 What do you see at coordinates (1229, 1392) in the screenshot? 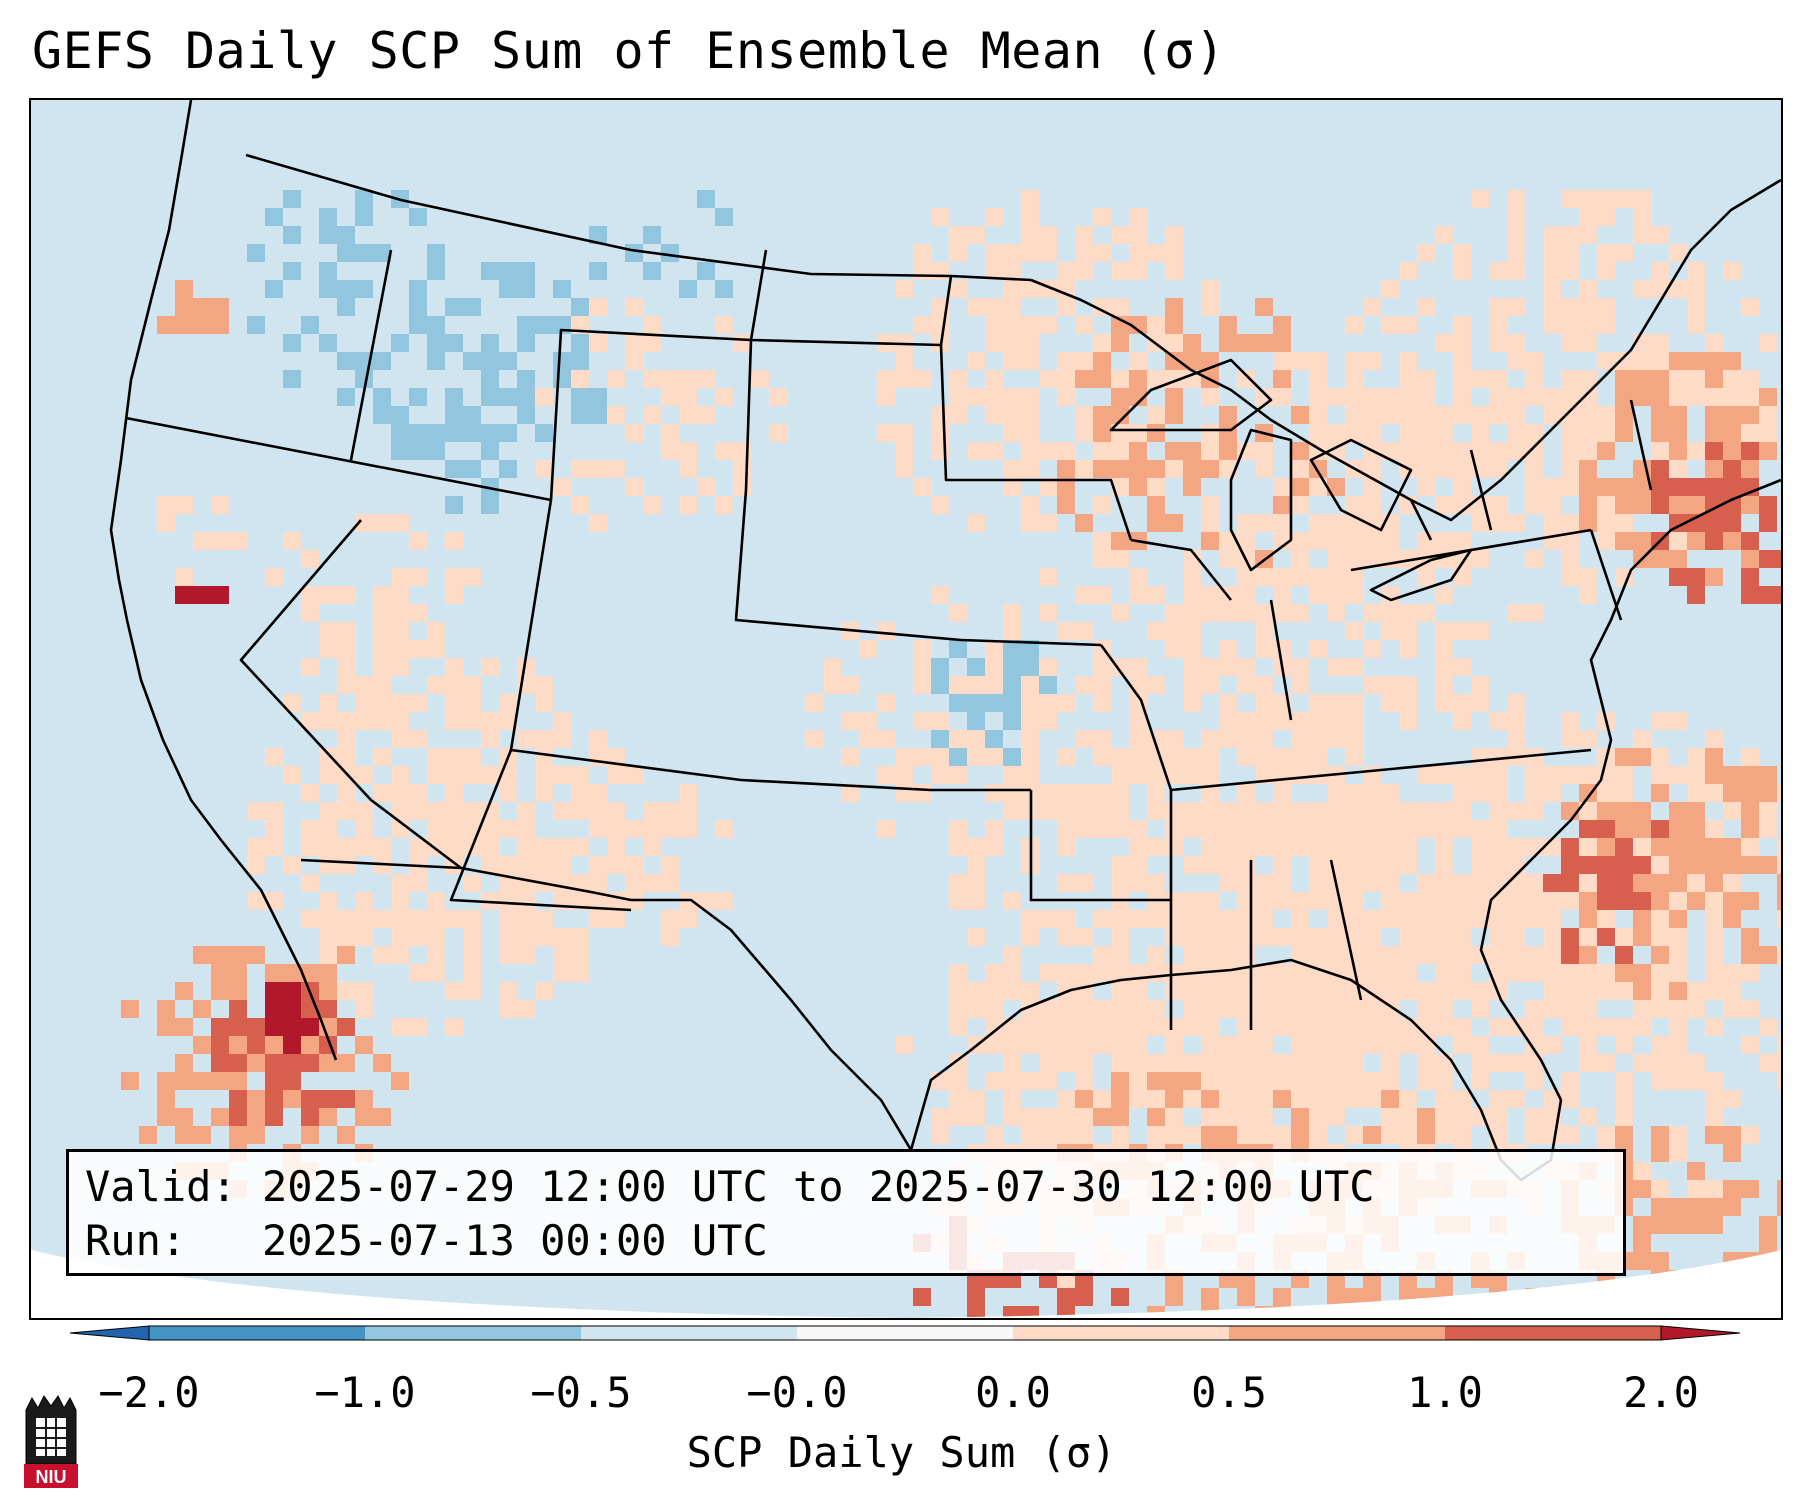
I see `colorbar-tick: 0.5` at bounding box center [1229, 1392].